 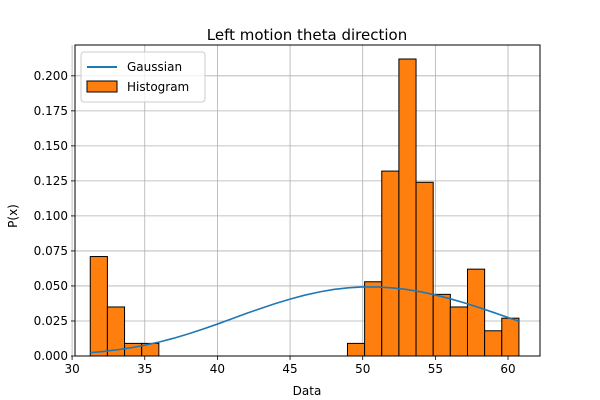 What do you see at coordinates (307, 391) in the screenshot?
I see `x-axis-label: Data` at bounding box center [307, 391].